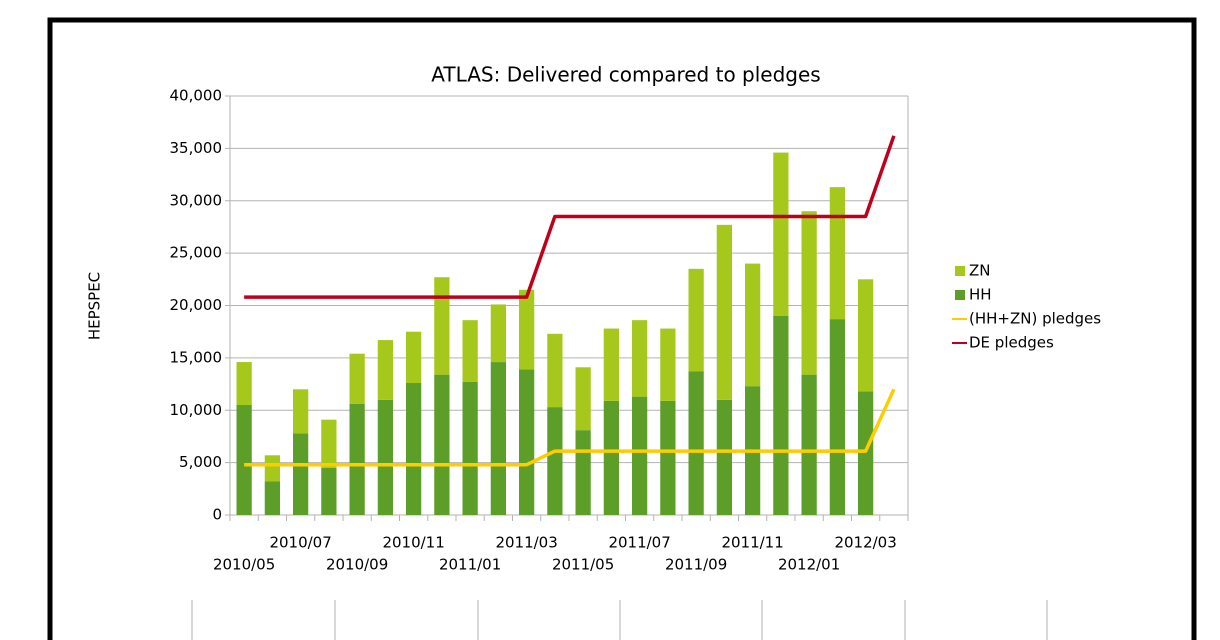 The height and width of the screenshot is (640, 1220). What do you see at coordinates (1011, 343) in the screenshot?
I see `legend-label: DE pledges` at bounding box center [1011, 343].